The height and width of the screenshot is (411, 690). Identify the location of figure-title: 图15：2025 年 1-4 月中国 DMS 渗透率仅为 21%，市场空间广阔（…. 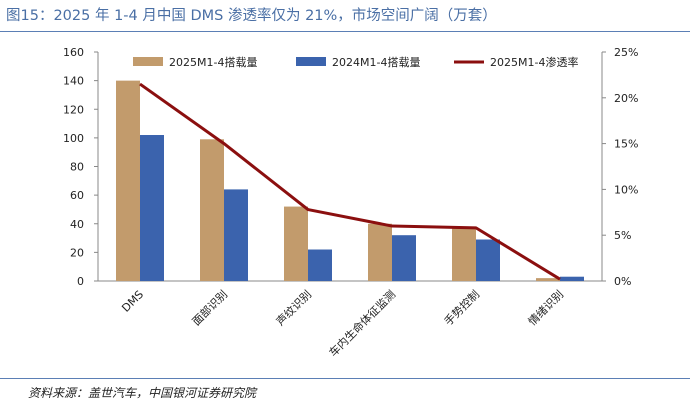
(251, 16).